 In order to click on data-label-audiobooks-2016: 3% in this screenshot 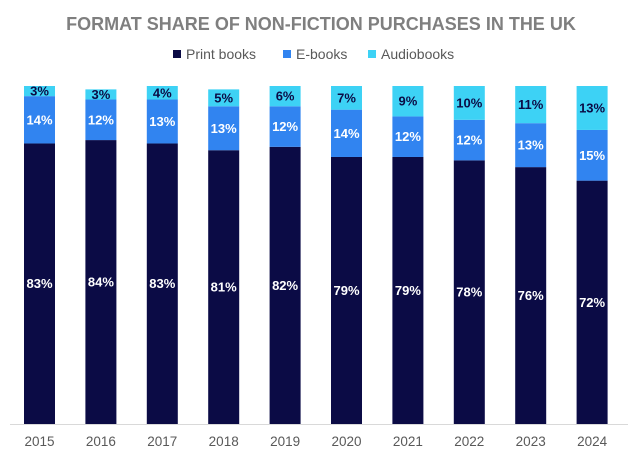, I will do `click(101, 94)`.